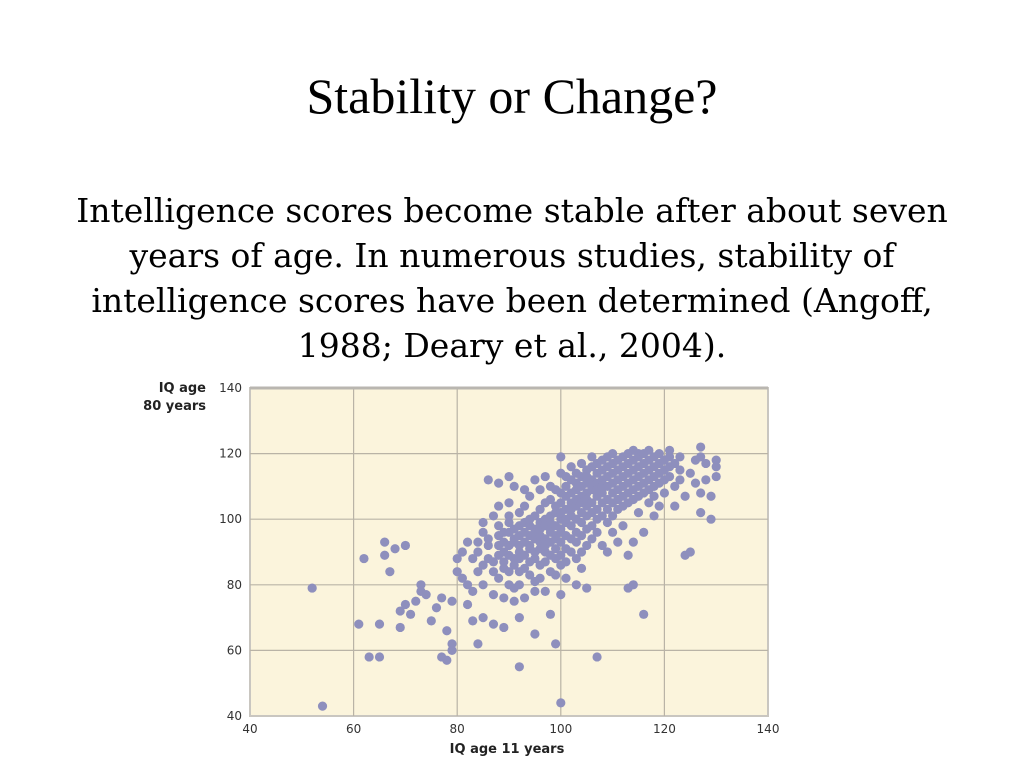 The height and width of the screenshot is (768, 1024). I want to click on y-tick-label: 100, so click(230, 519).